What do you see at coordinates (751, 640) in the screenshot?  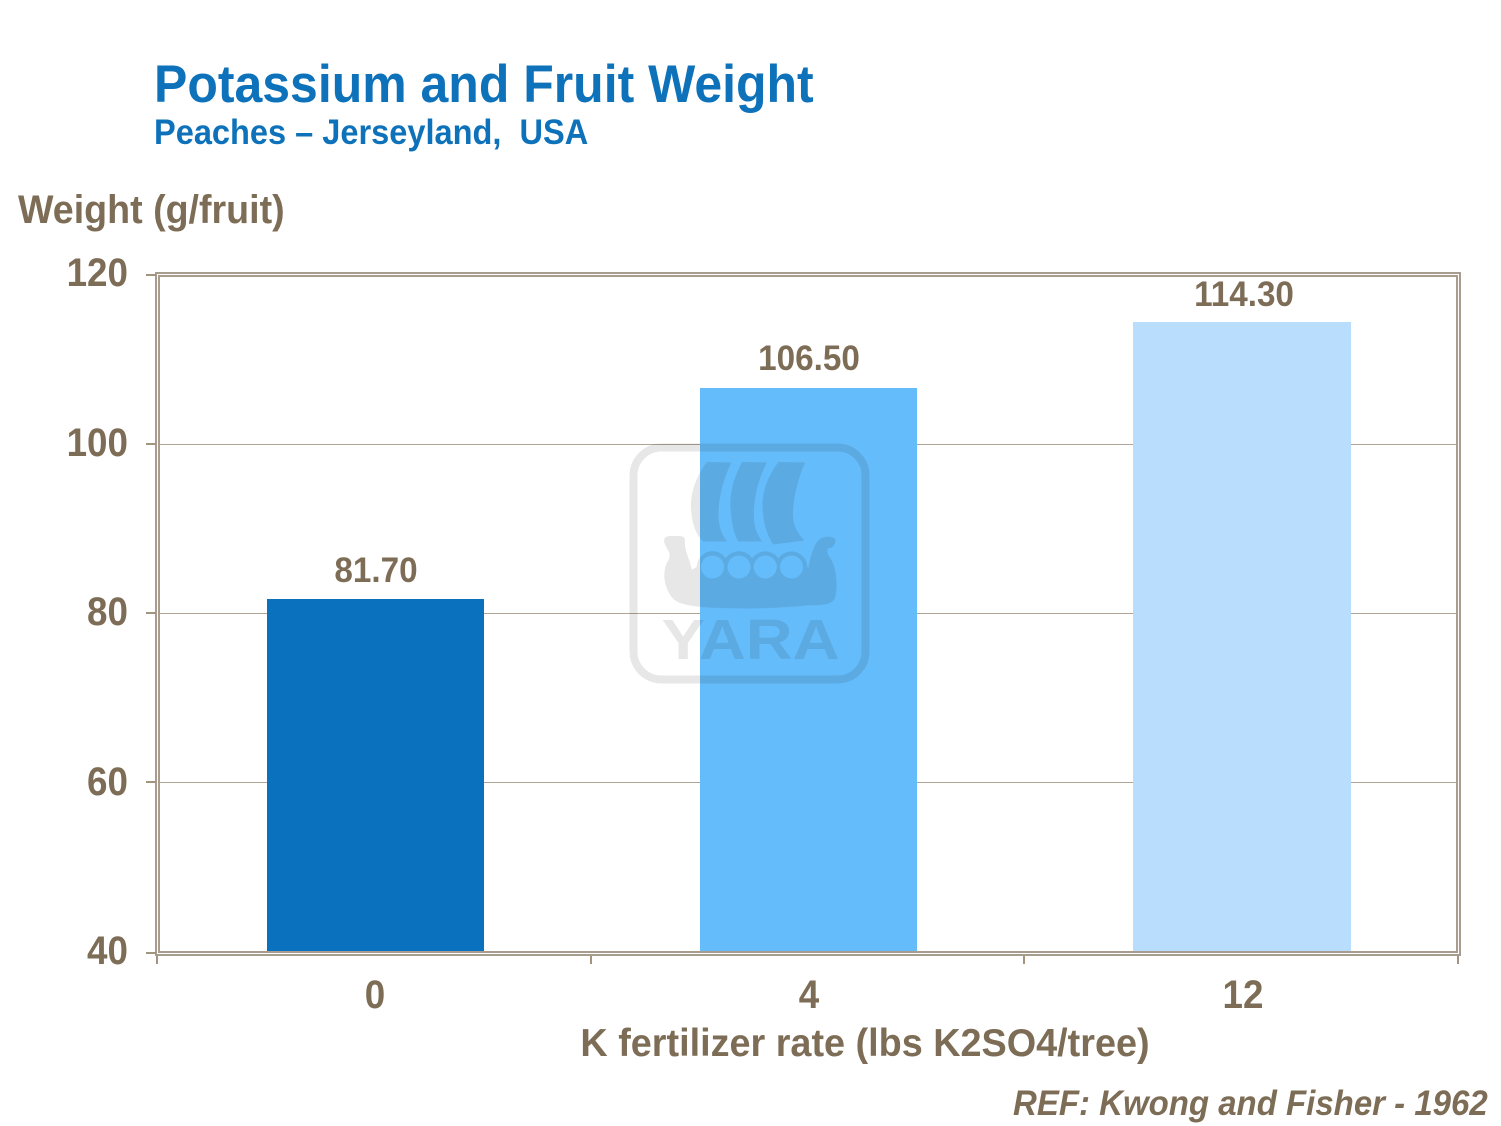 I see `svg-text: YARA` at bounding box center [751, 640].